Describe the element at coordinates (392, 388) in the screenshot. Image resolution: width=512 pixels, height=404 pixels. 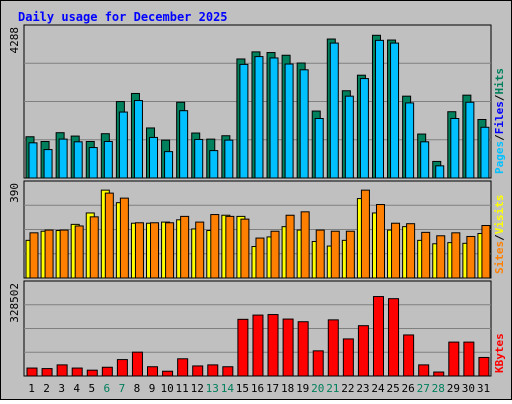
I see `x-tick-label: 25` at that location.